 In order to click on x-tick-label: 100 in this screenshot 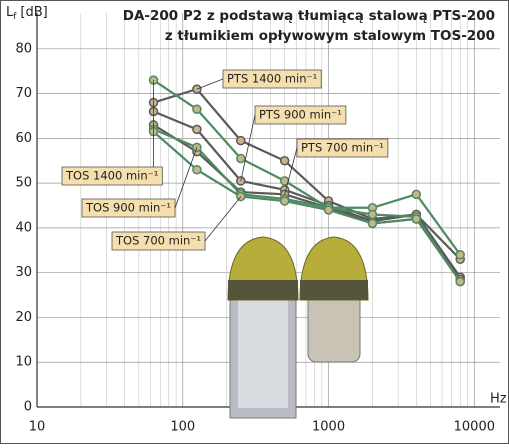, I will do `click(182, 427)`.